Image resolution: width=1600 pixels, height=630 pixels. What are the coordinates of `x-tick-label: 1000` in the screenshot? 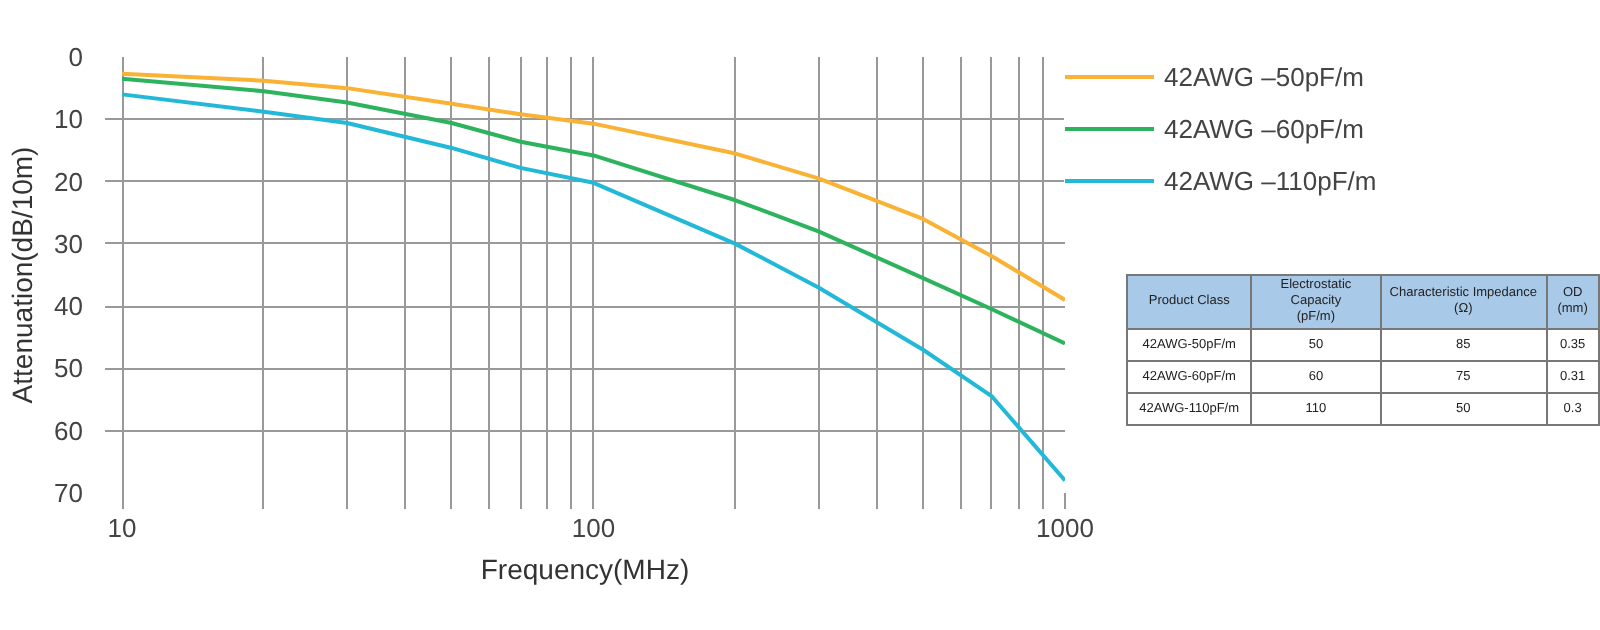 It's located at (1065, 528).